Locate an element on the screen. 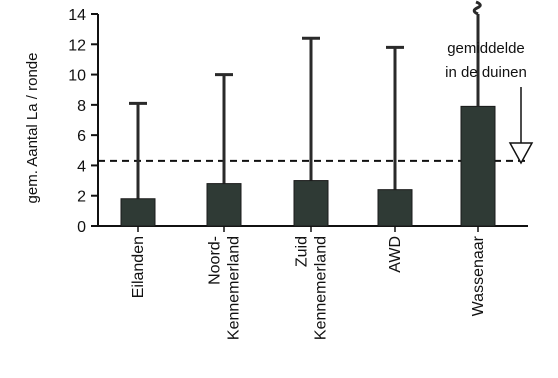 Image resolution: width=558 pixels, height=378 pixels. y-tick-label: 12 is located at coordinates (77, 45).